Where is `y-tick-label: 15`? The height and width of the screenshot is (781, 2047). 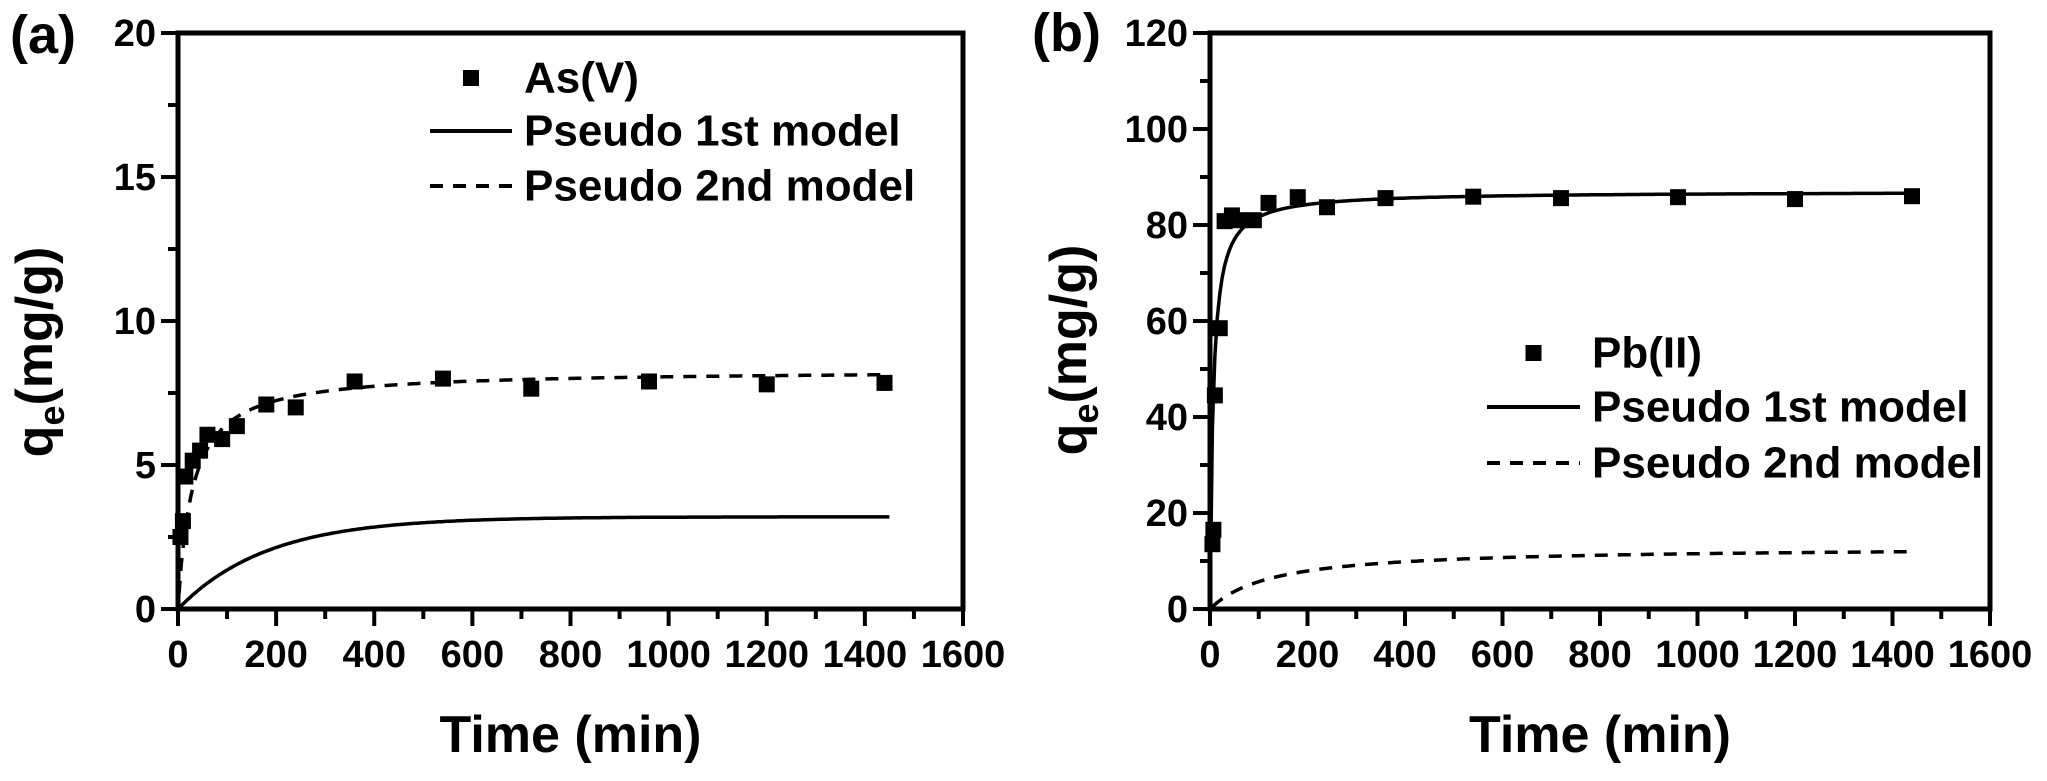 y-tick-label: 15 is located at coordinates (135, 178).